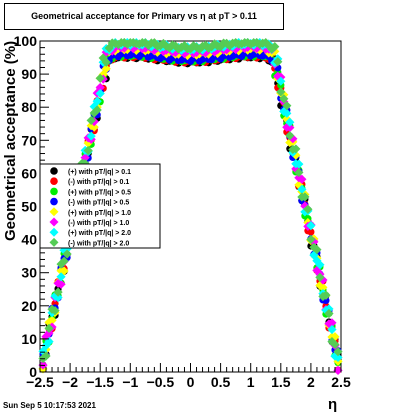 This screenshot has width=400, height=414. I want to click on legend-box, so click(100, 206).